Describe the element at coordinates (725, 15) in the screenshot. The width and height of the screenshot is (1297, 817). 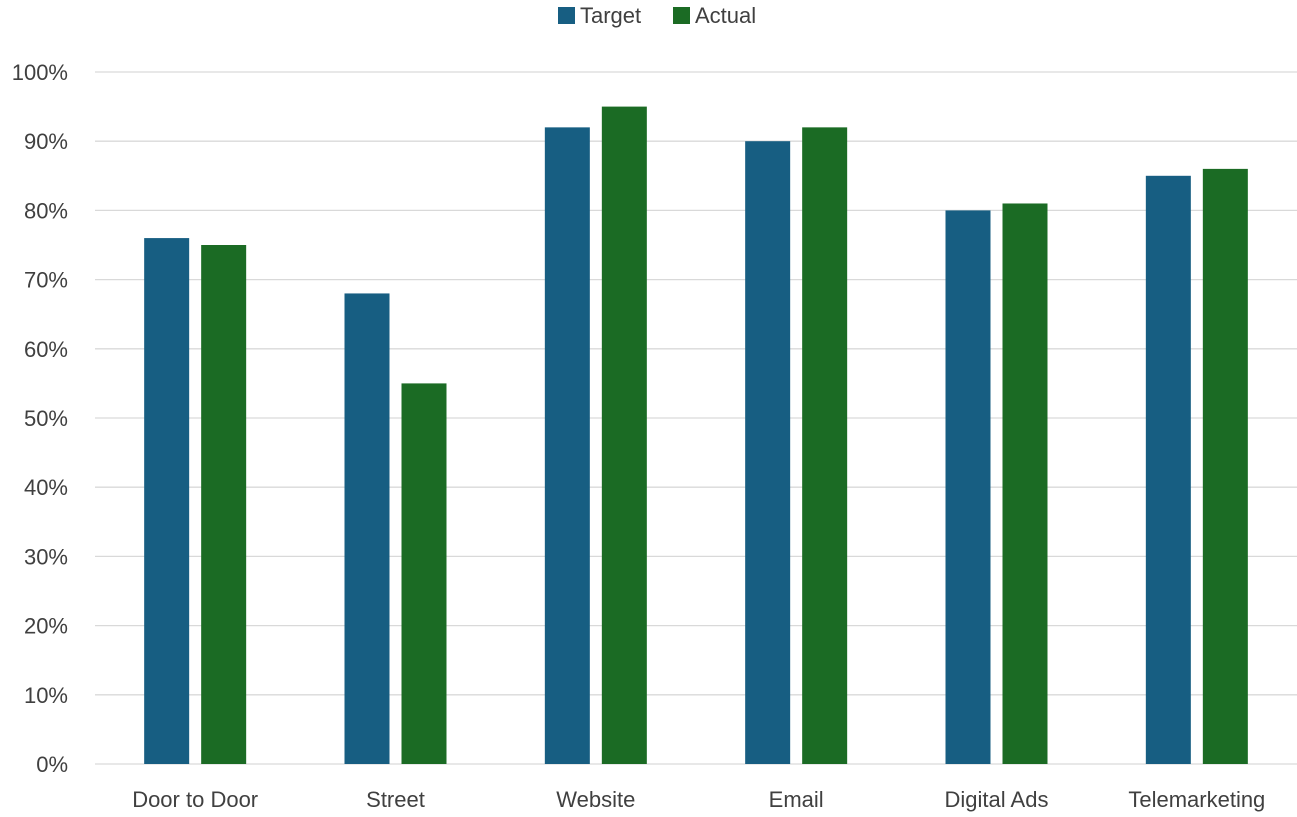
I see `legend-label-actual: Actual` at that location.